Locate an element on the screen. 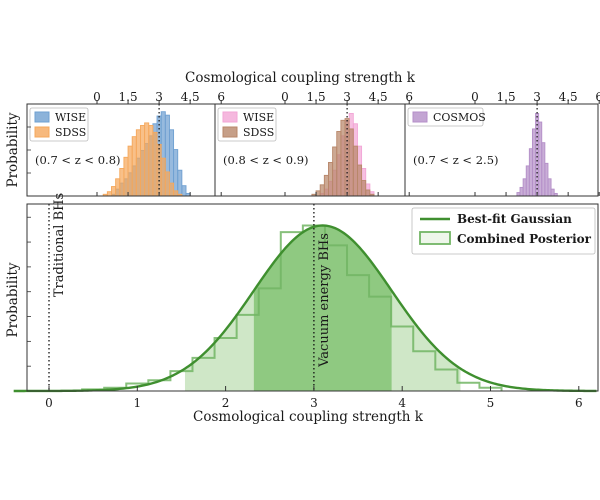 The image size is (600, 500). credible-band-1-sigma is located at coordinates (322, 308).